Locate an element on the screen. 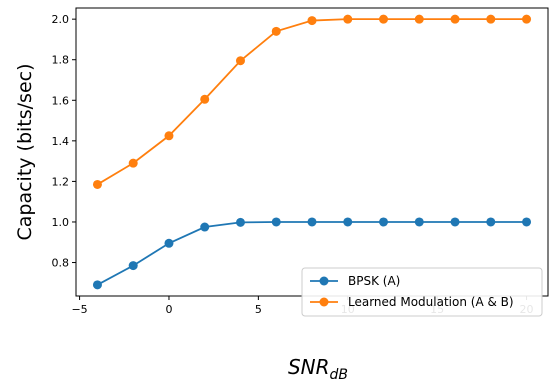 The width and height of the screenshot is (556, 381). y-tick-label: 1.4 is located at coordinates (61, 141).